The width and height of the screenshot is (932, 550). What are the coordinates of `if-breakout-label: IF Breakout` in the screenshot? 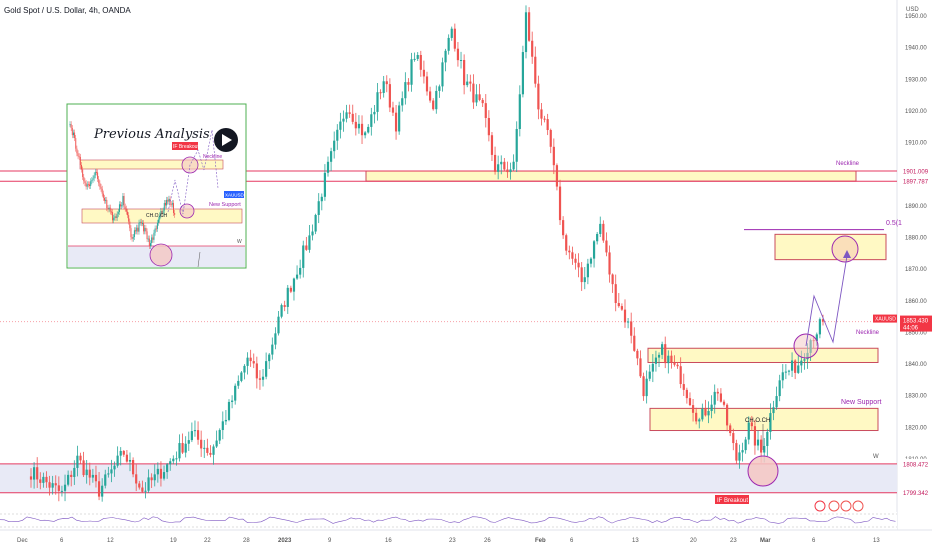 It's located at (732, 501).